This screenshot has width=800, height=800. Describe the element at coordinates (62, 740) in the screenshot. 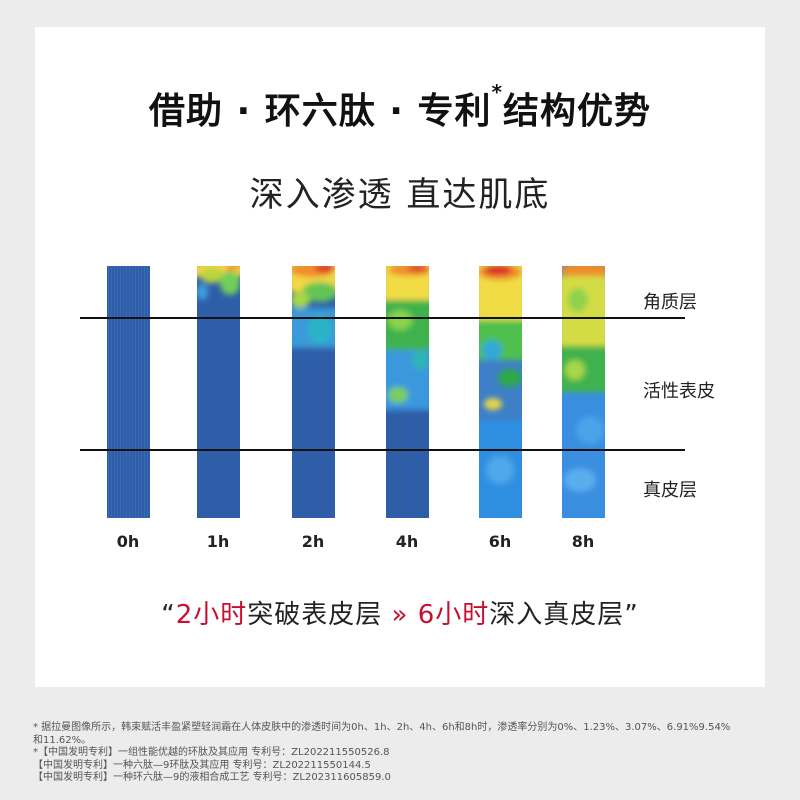

I see `footnote-line: 和11.62%。` at that location.